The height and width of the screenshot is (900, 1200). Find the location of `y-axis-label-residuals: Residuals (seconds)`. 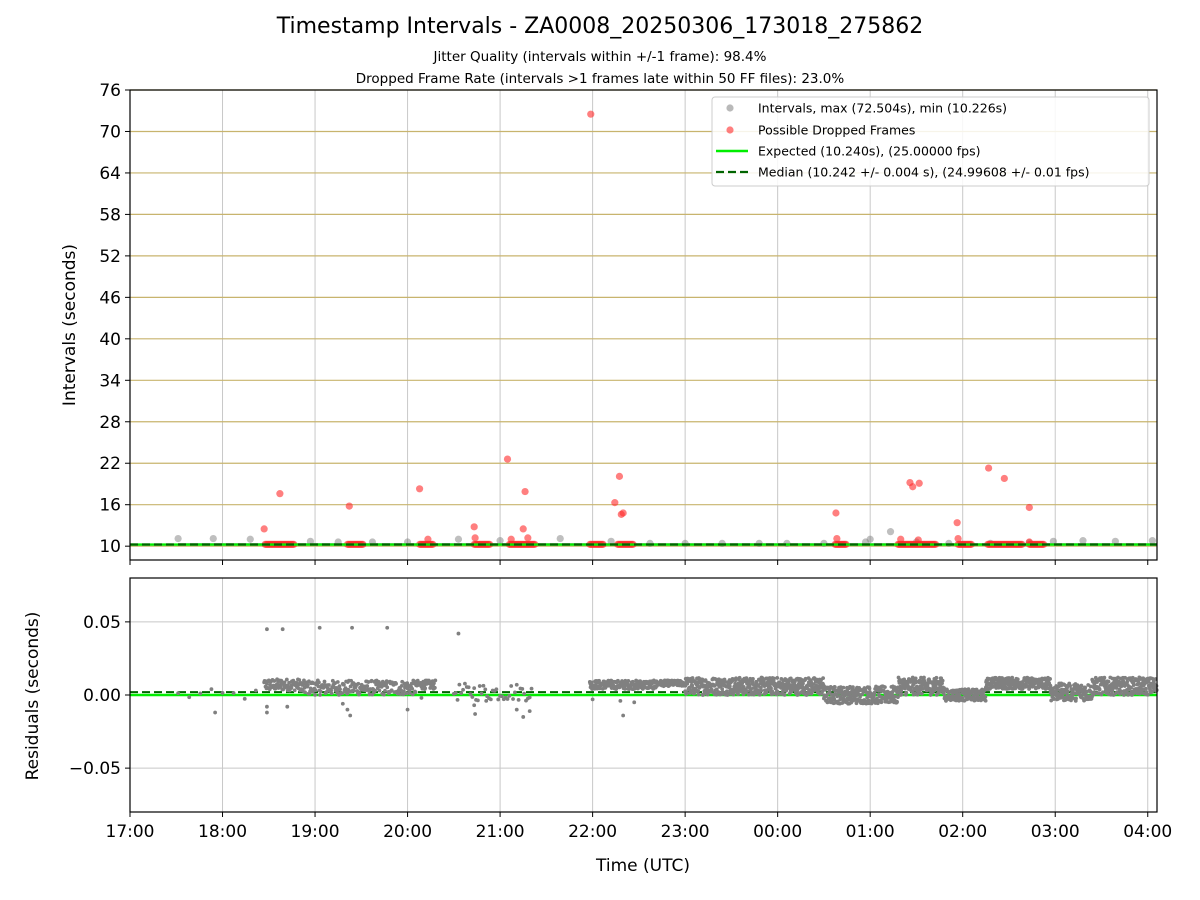

y-axis-label-residuals: Residuals (seconds) is located at coordinates (33, 696).